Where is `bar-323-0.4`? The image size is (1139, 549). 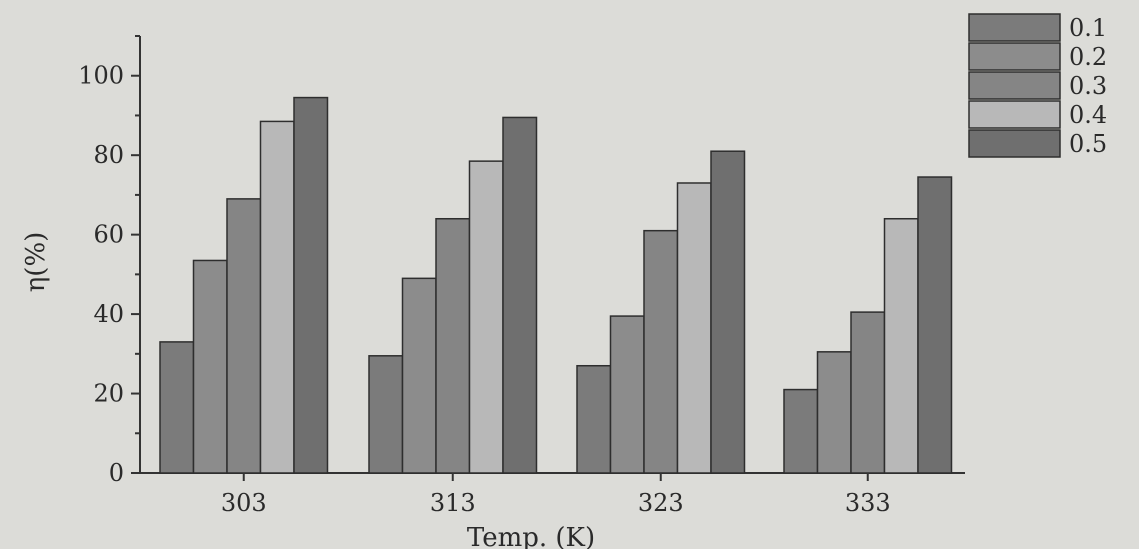 bar-323-0.4 is located at coordinates (694, 328).